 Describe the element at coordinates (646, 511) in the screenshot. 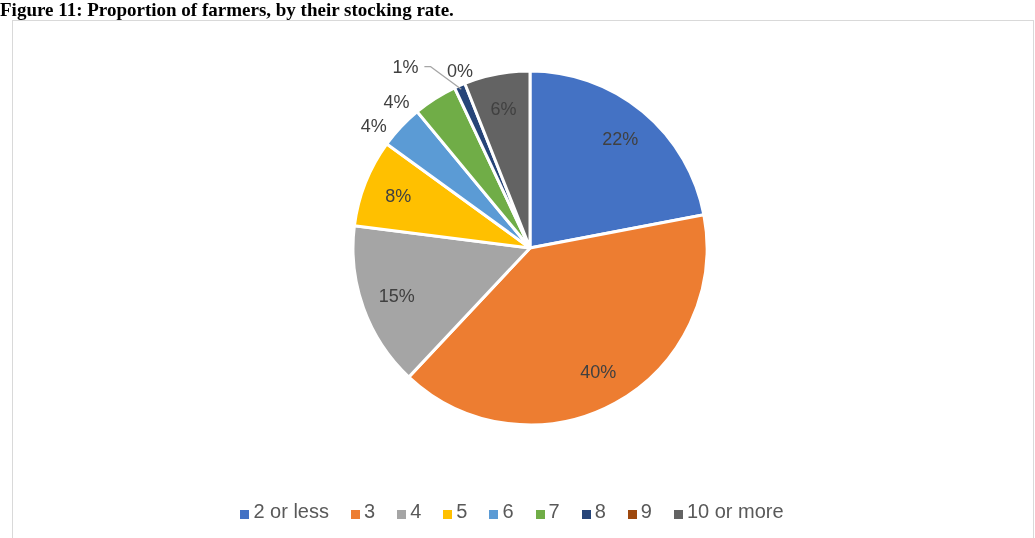

I see `legend-label: 9` at that location.